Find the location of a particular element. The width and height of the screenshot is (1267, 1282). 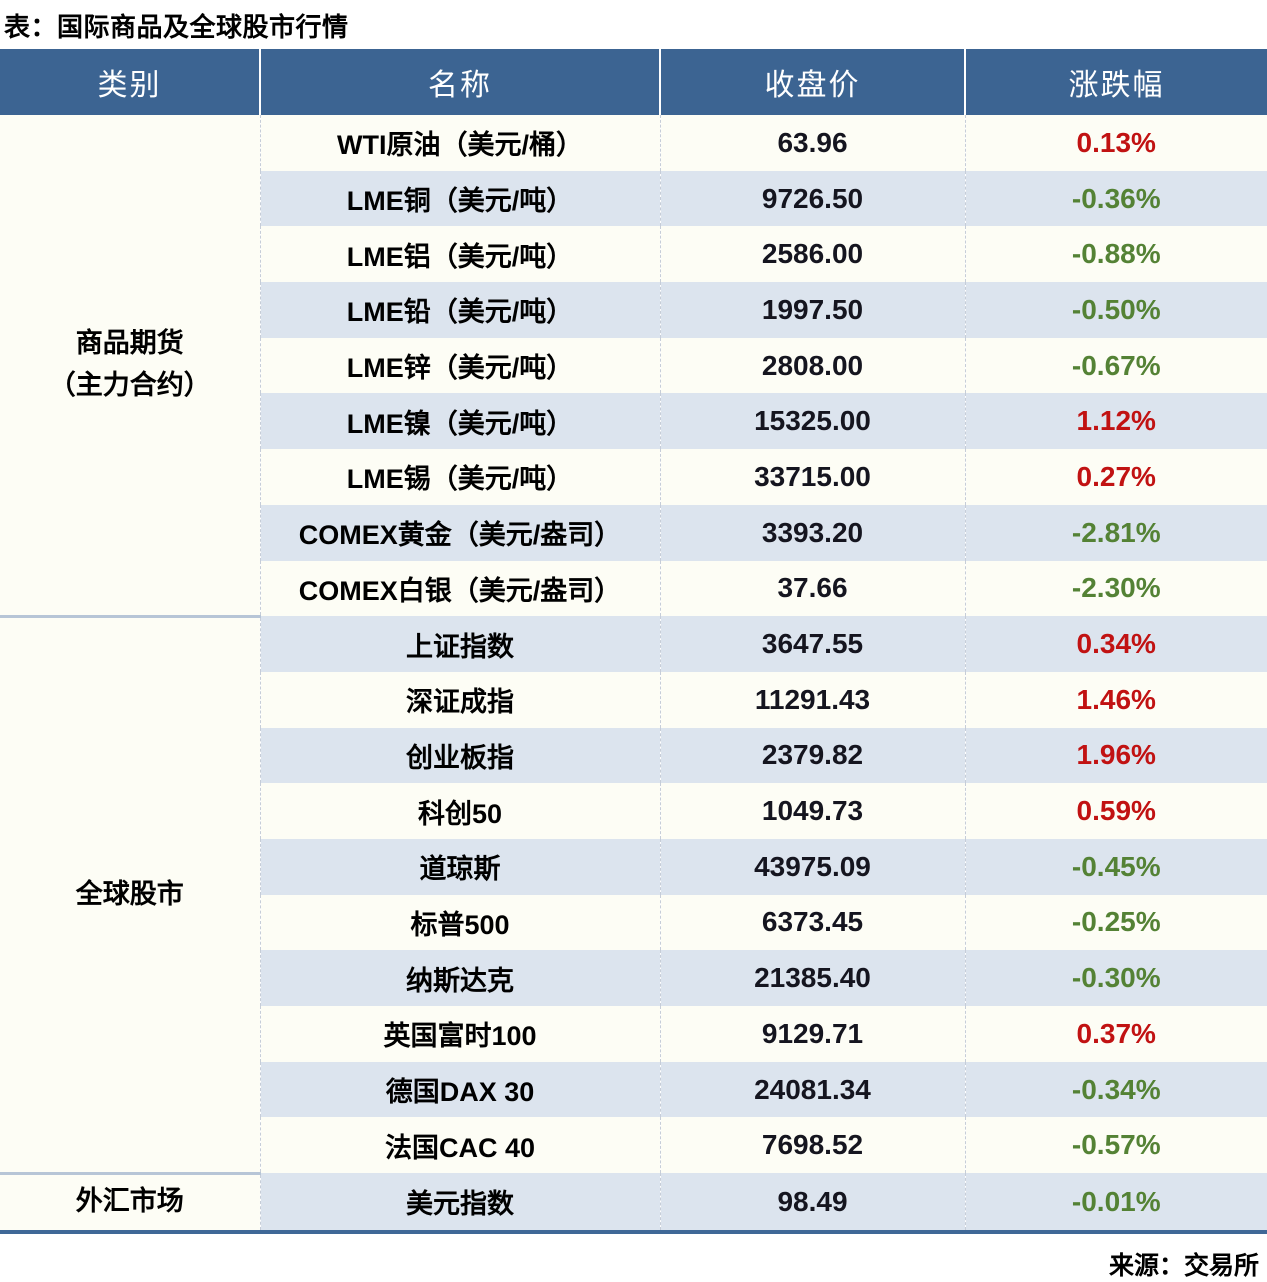

instrument-name: WTI原油（美元/桶） is located at coordinates (459, 143).